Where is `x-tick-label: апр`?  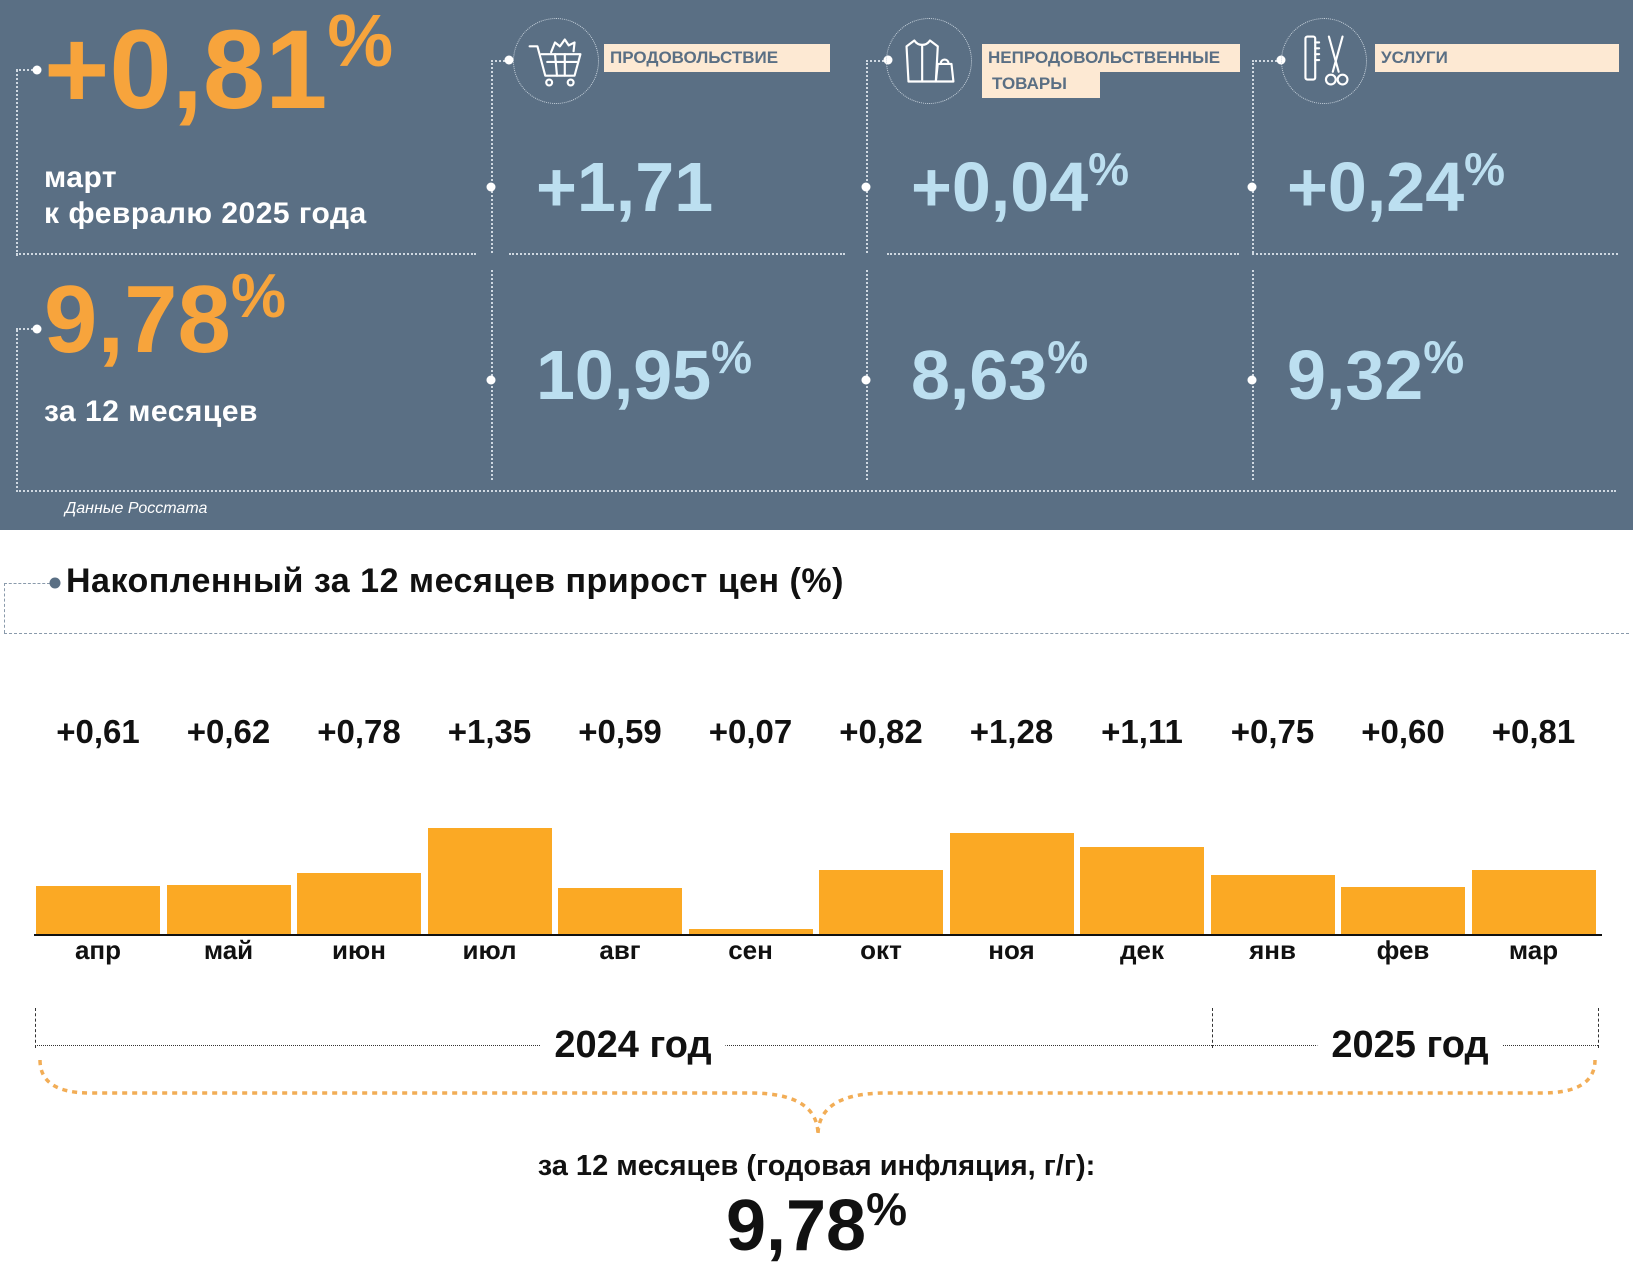
x-tick-label: апр is located at coordinates (98, 950).